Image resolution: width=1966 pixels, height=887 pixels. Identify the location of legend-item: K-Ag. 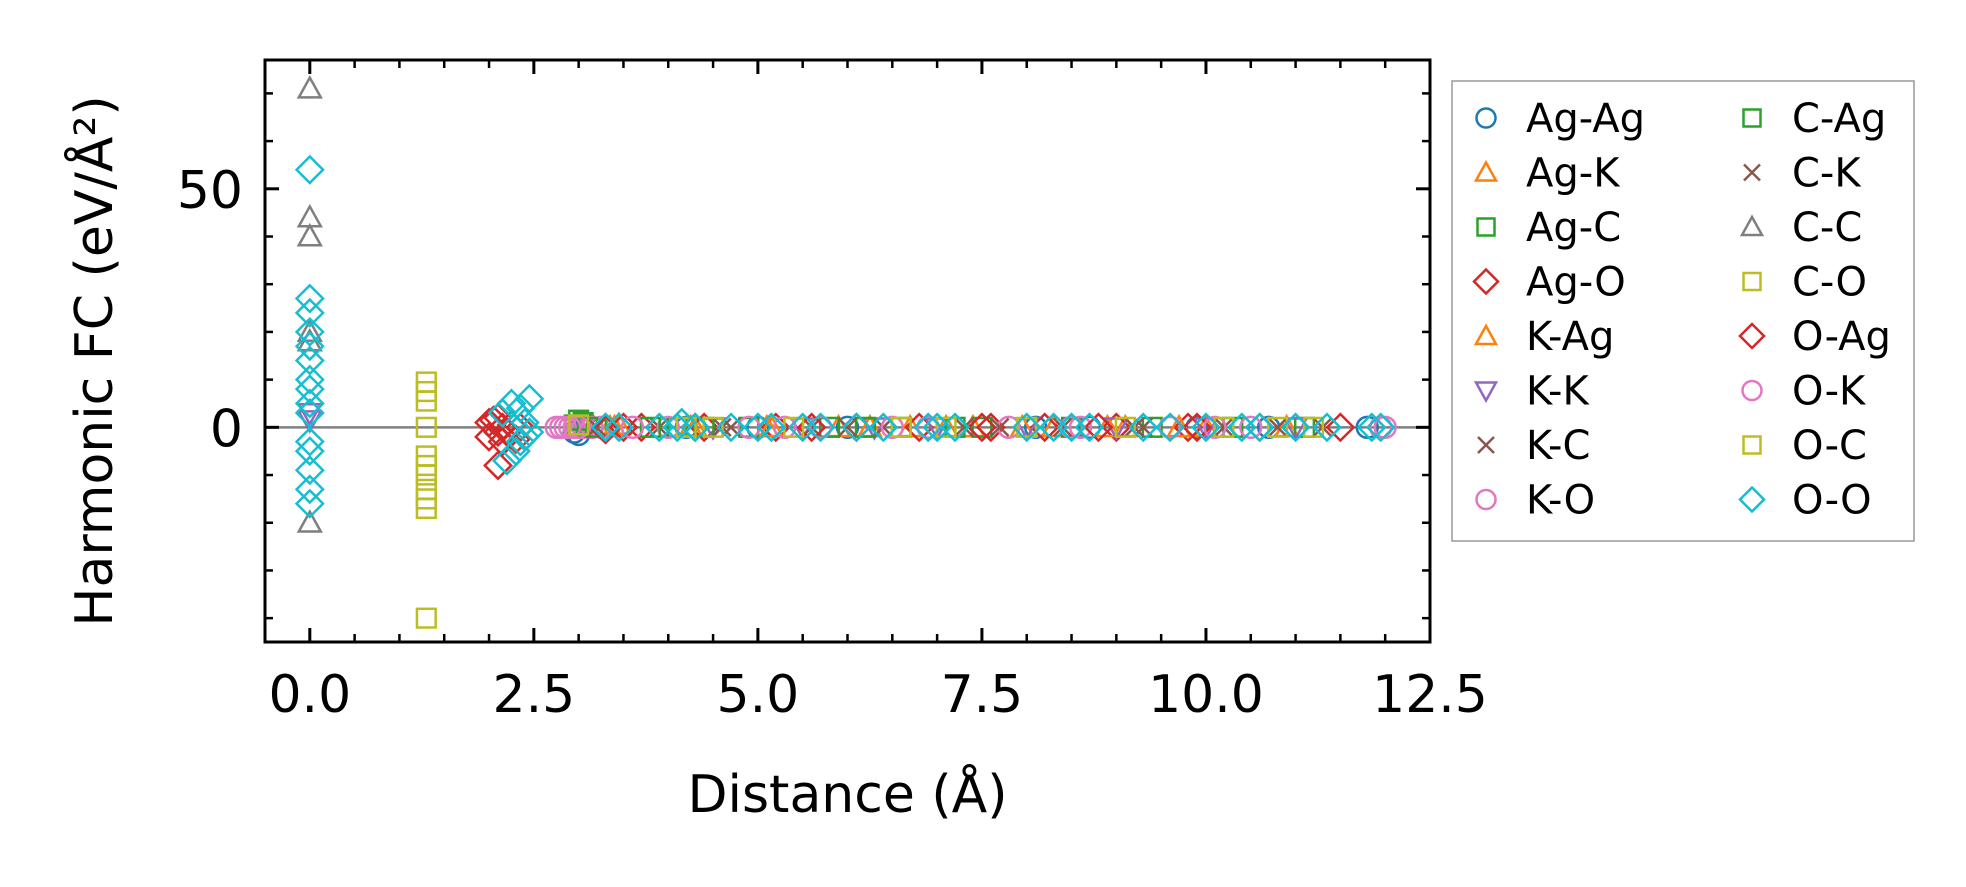
(1543, 337).